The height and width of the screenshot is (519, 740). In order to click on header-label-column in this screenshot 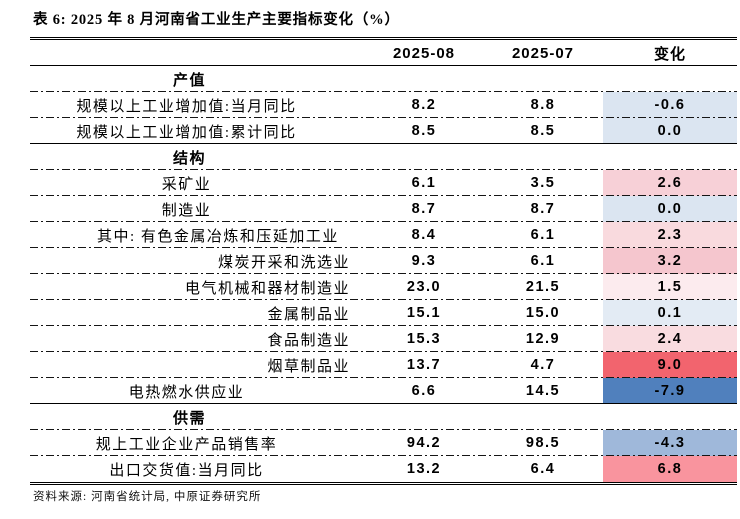, I will do `click(197, 53)`.